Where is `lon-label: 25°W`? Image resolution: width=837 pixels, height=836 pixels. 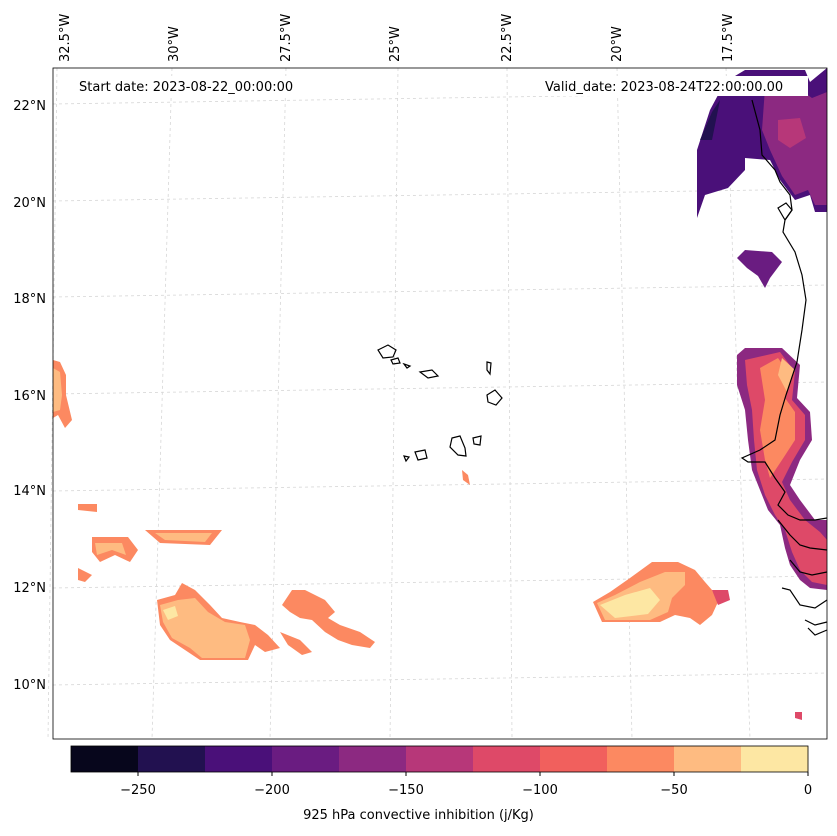 lon-label: 25°W is located at coordinates (395, 44).